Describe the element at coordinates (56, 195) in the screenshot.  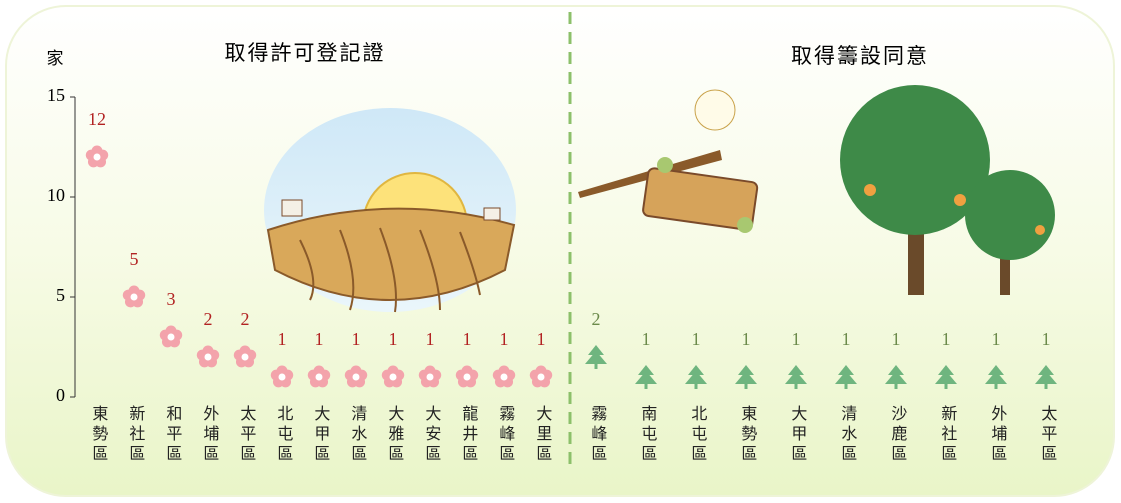
I see `y-tick-label: 10` at that location.